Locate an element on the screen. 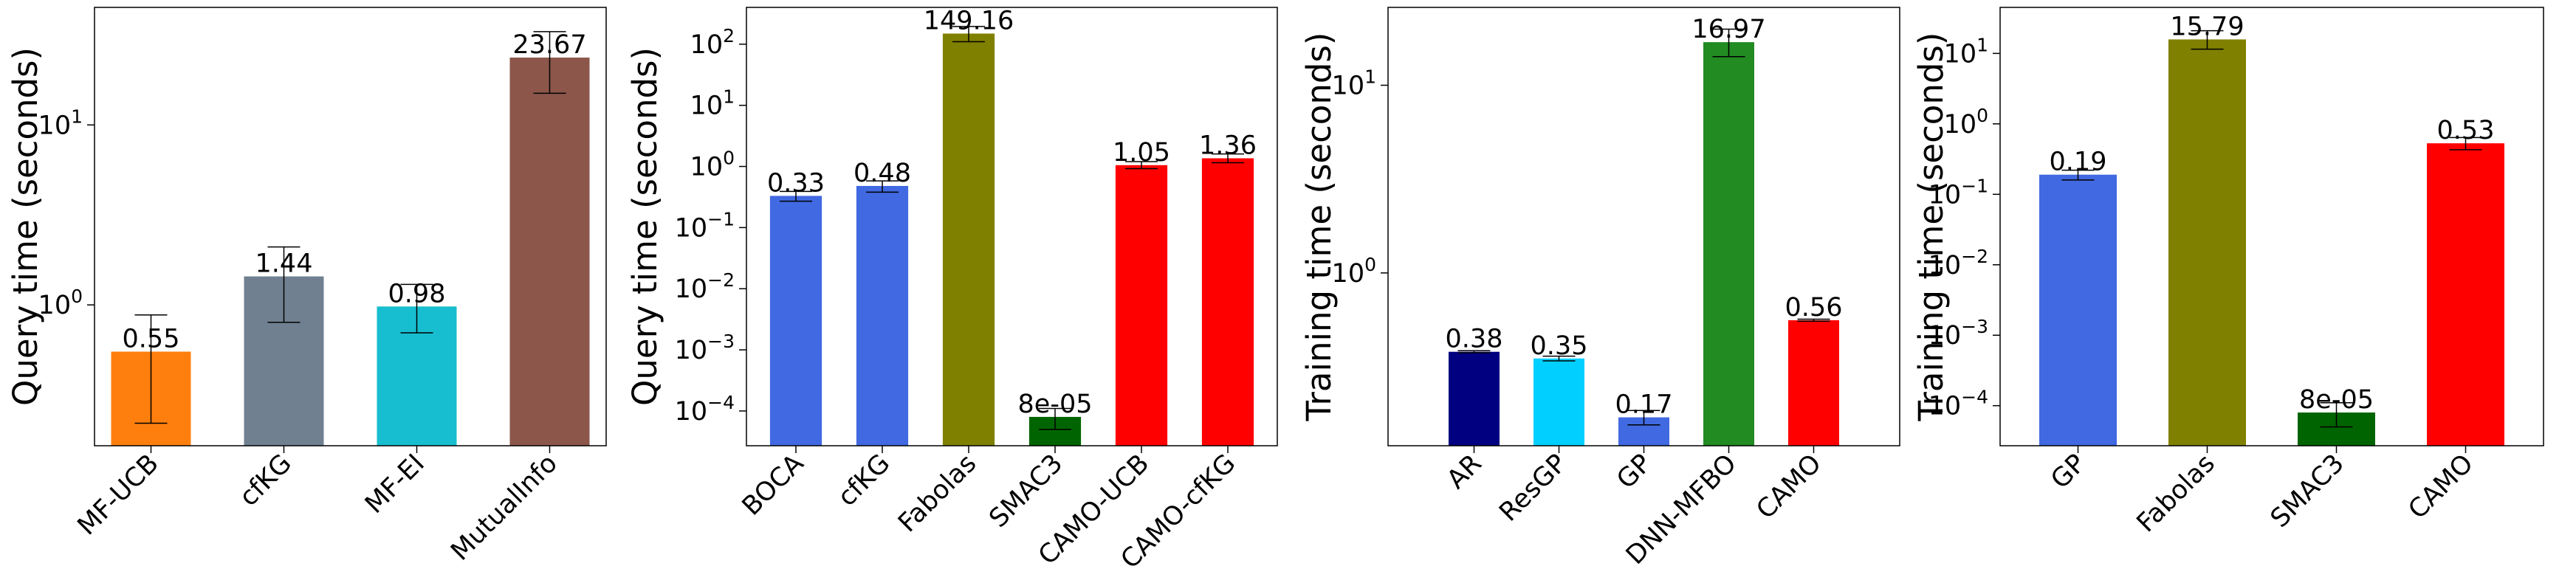  bar-value-label: 149.16 is located at coordinates (969, 21).